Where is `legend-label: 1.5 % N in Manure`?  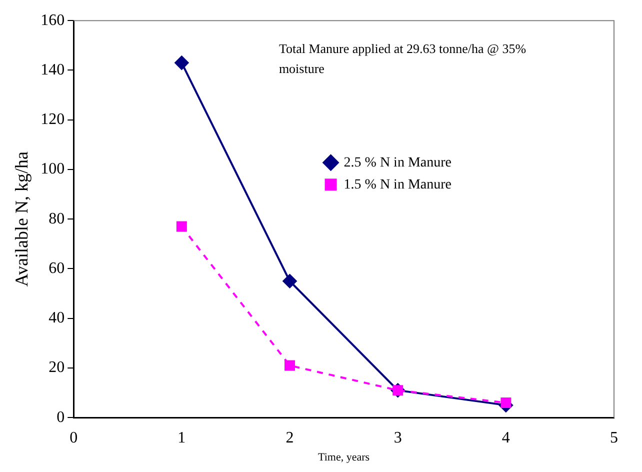
legend-label: 1.5 % N in Manure is located at coordinates (398, 184).